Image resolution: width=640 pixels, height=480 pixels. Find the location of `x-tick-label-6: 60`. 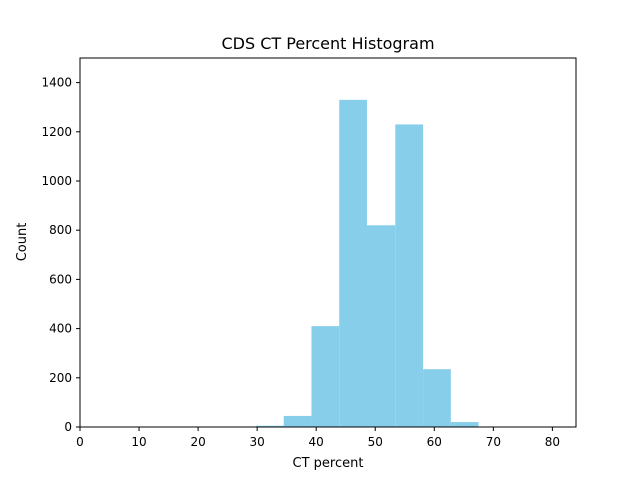

x-tick-label-6: 60 is located at coordinates (434, 442).